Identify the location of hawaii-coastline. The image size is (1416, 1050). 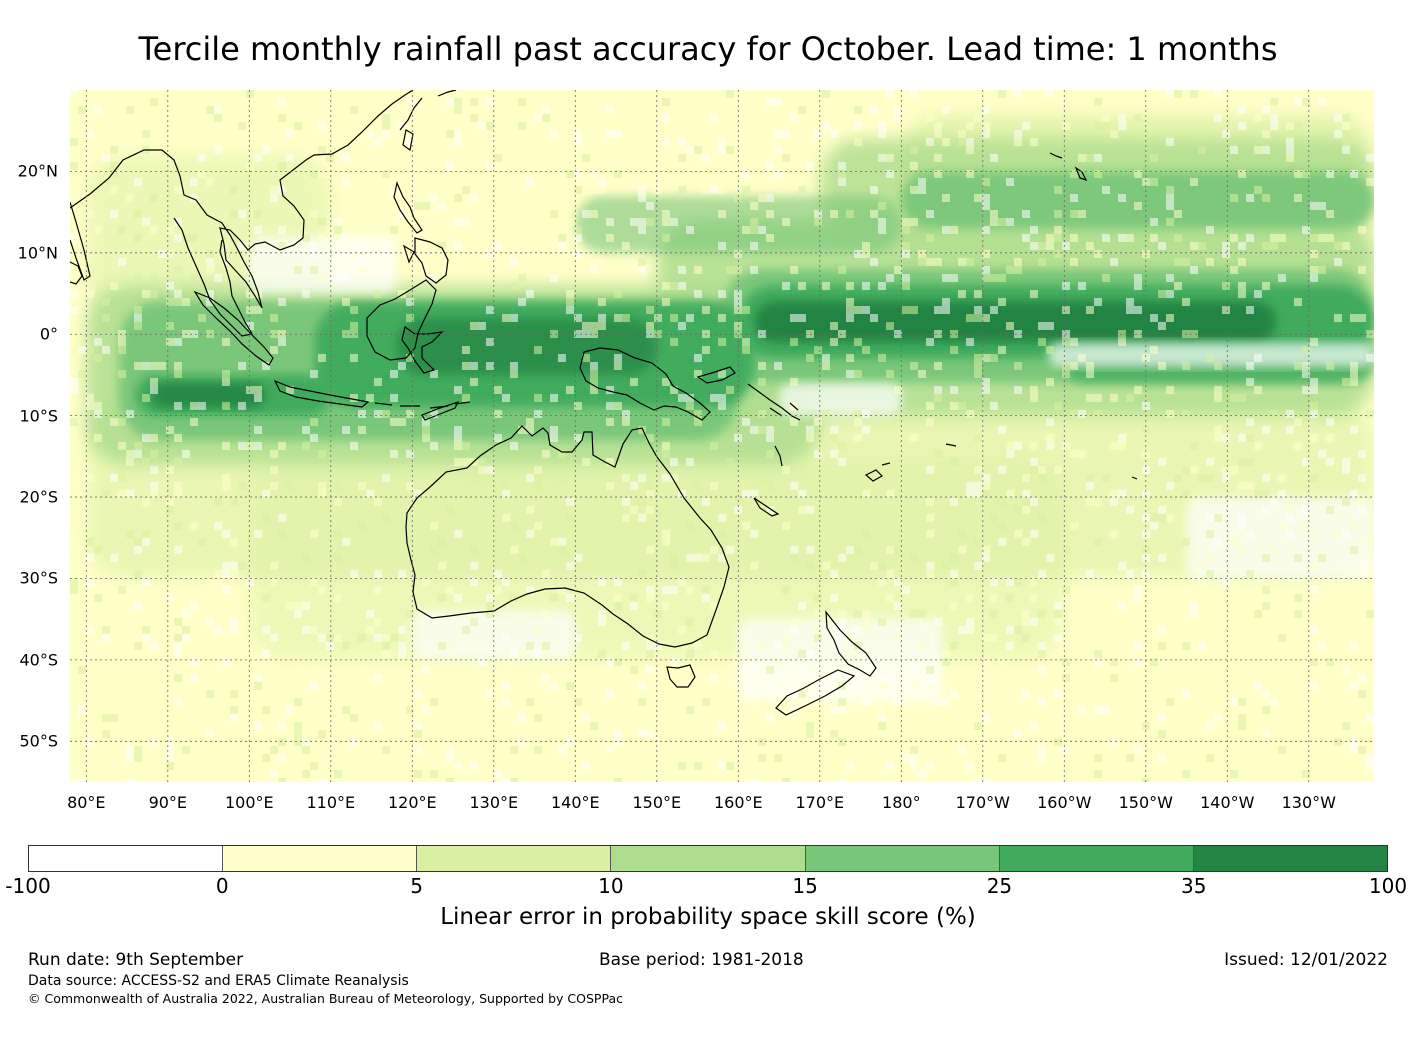
(1068, 167).